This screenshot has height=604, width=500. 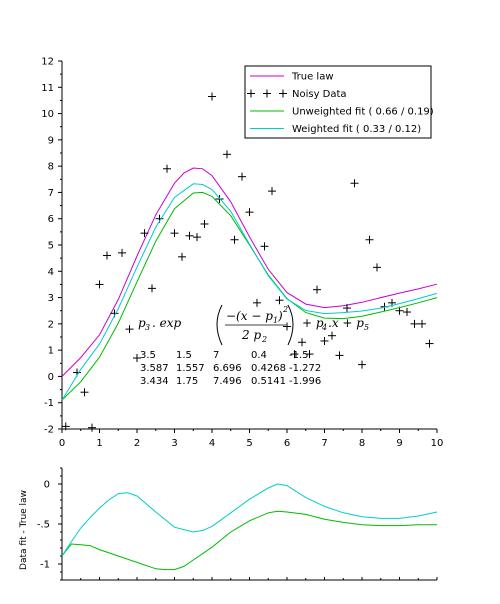 What do you see at coordinates (249, 316) in the screenshot?
I see `formula-numerator: −(x − p` at bounding box center [249, 316].